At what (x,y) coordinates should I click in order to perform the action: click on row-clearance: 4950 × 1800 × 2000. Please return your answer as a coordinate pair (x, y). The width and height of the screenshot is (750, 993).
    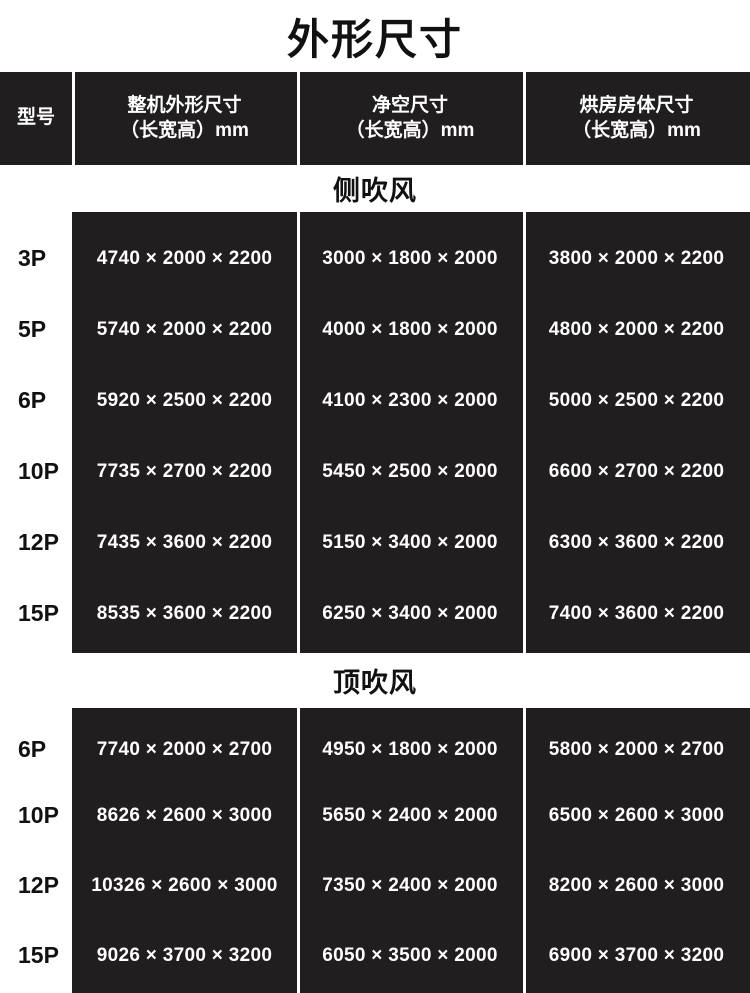
    Looking at the image, I should click on (410, 749).